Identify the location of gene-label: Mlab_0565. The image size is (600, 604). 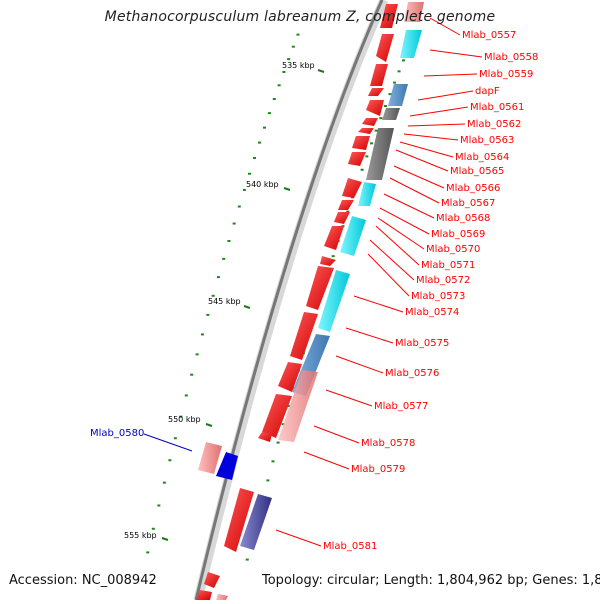
(477, 171).